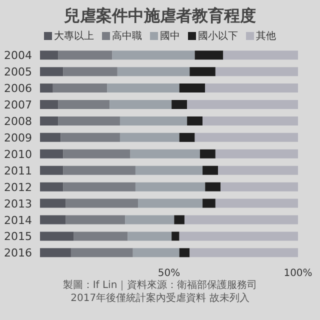 Image resolution: width=320 pixels, height=320 pixels. Describe the element at coordinates (18, 203) in the screenshot. I see `y-tick-label: 2013` at that location.